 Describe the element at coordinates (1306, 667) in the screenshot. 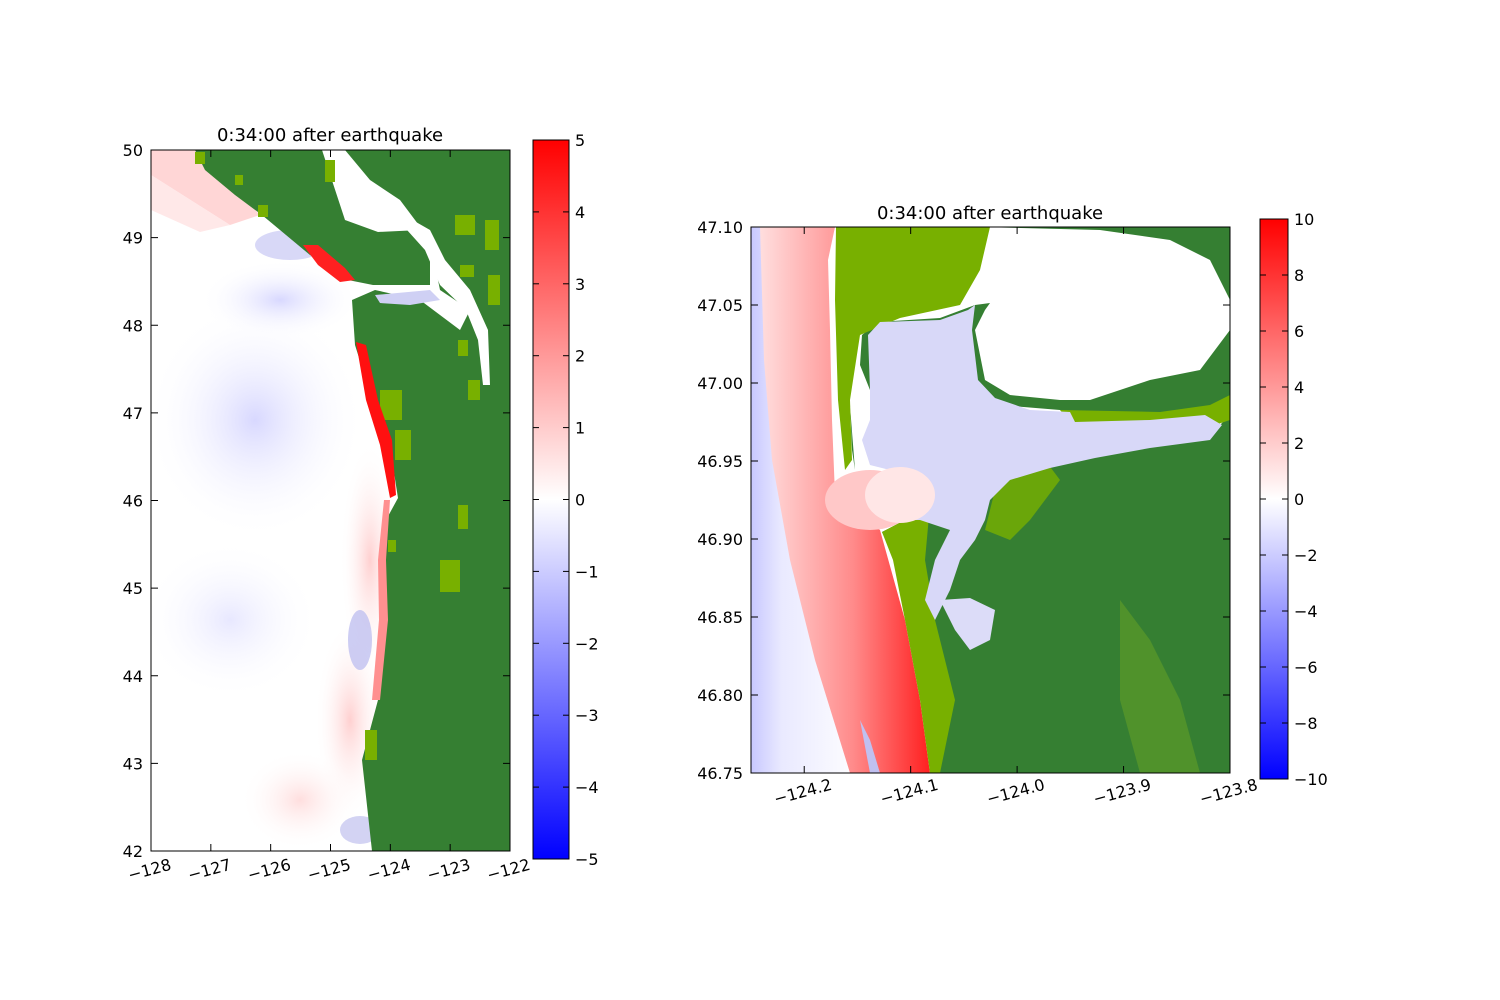

I see `colorbar-tick-label: −6` at that location.